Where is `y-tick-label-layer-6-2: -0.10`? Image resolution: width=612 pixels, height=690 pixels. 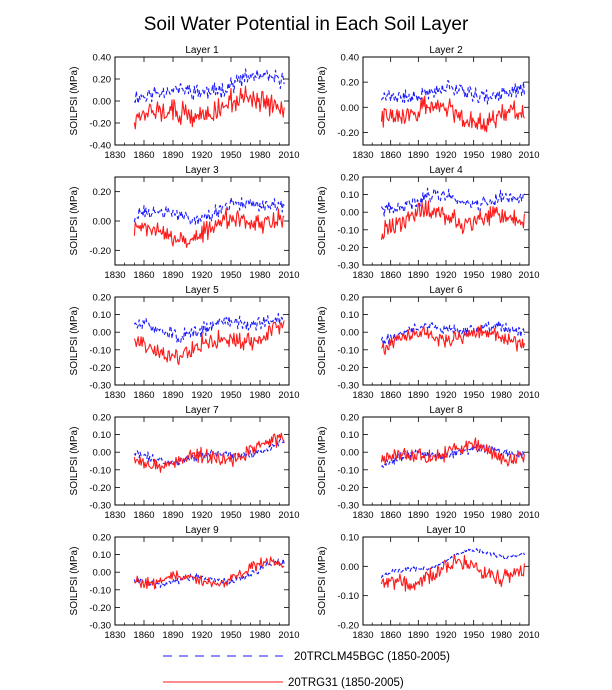
y-tick-label-layer-6-2: -0.10 is located at coordinates (348, 350).